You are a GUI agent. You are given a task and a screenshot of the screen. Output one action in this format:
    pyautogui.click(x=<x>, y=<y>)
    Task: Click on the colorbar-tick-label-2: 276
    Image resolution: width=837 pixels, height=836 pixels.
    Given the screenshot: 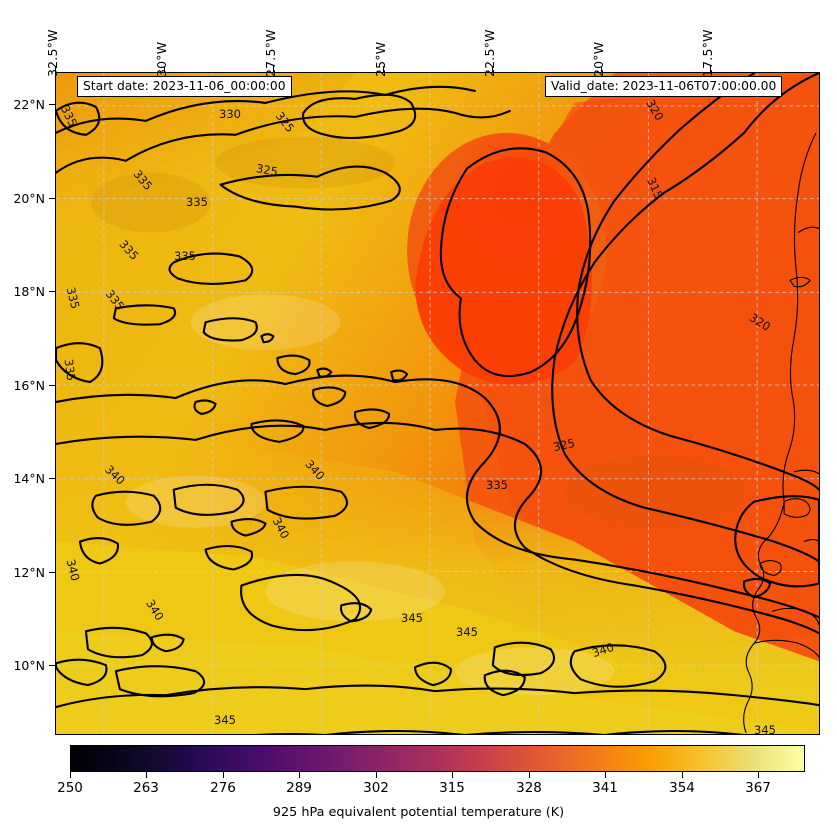 What is the action you would take?
    pyautogui.click(x=223, y=788)
    